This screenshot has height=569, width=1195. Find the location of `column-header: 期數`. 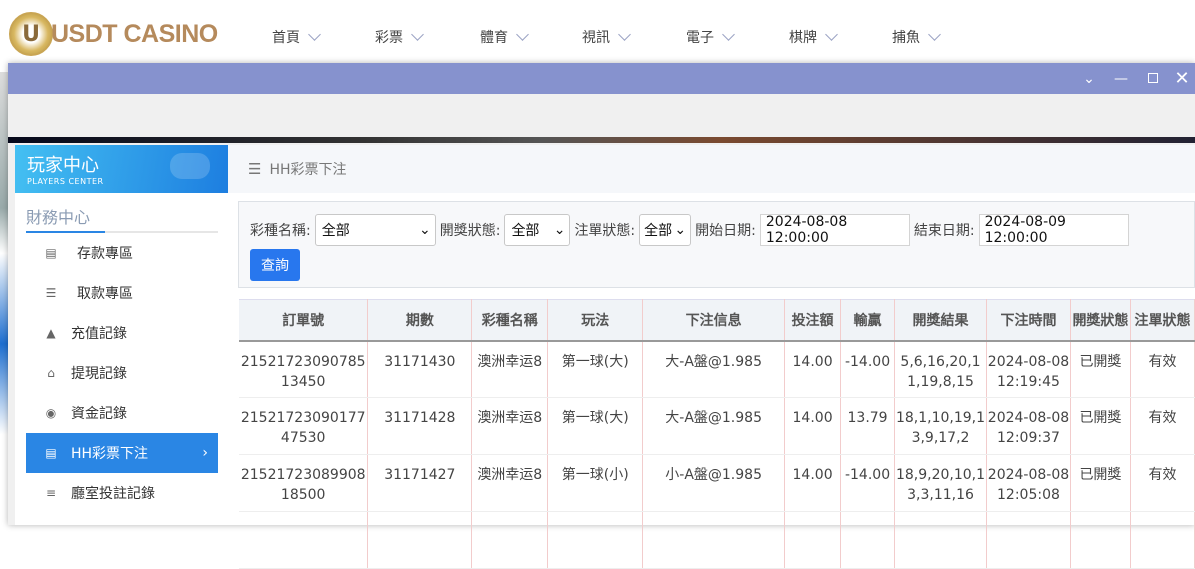

column-header: 期數 is located at coordinates (420, 320).